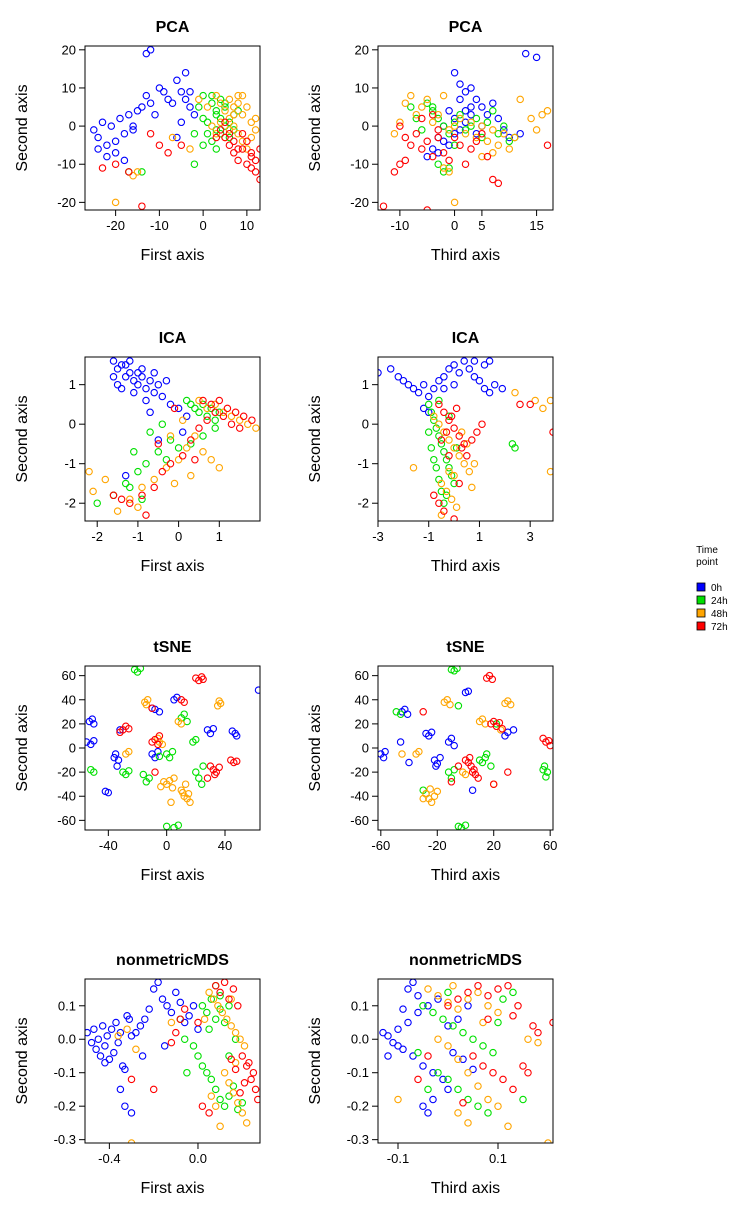 The height and width of the screenshot is (1217, 742). What do you see at coordinates (172, 960) in the screenshot?
I see `panel-title: nonmetricMDS` at bounding box center [172, 960].